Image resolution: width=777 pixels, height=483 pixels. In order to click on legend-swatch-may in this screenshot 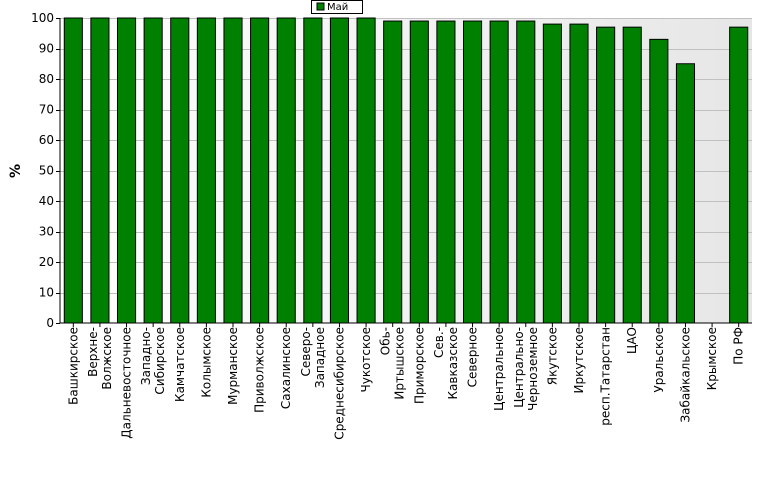, I will do `click(320, 6)`.